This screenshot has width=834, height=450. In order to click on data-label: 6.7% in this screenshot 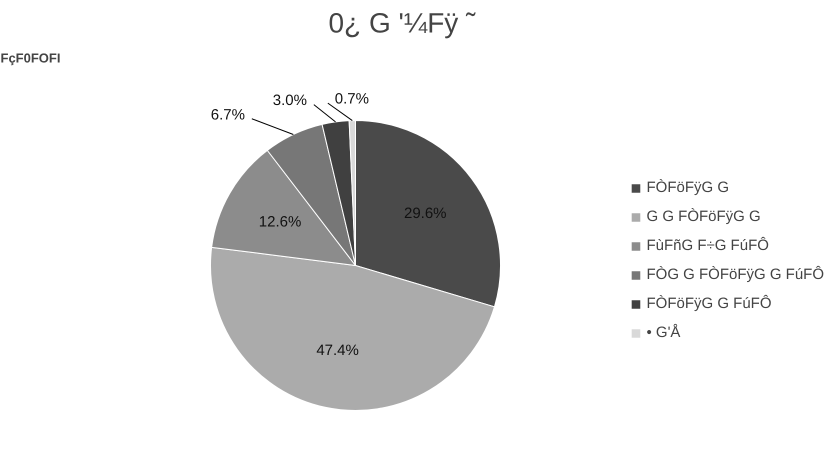, I will do `click(227, 115)`.